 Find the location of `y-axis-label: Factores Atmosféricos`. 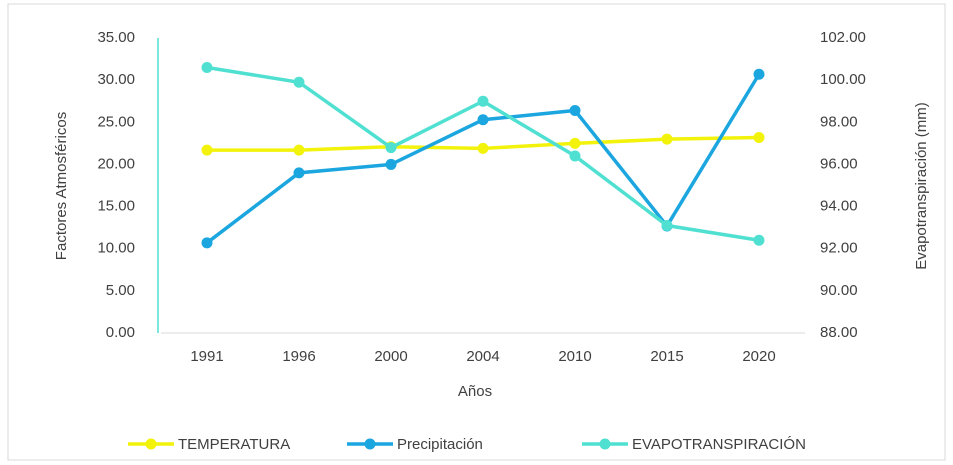

y-axis-label: Factores Atmosféricos is located at coordinates (61, 186).